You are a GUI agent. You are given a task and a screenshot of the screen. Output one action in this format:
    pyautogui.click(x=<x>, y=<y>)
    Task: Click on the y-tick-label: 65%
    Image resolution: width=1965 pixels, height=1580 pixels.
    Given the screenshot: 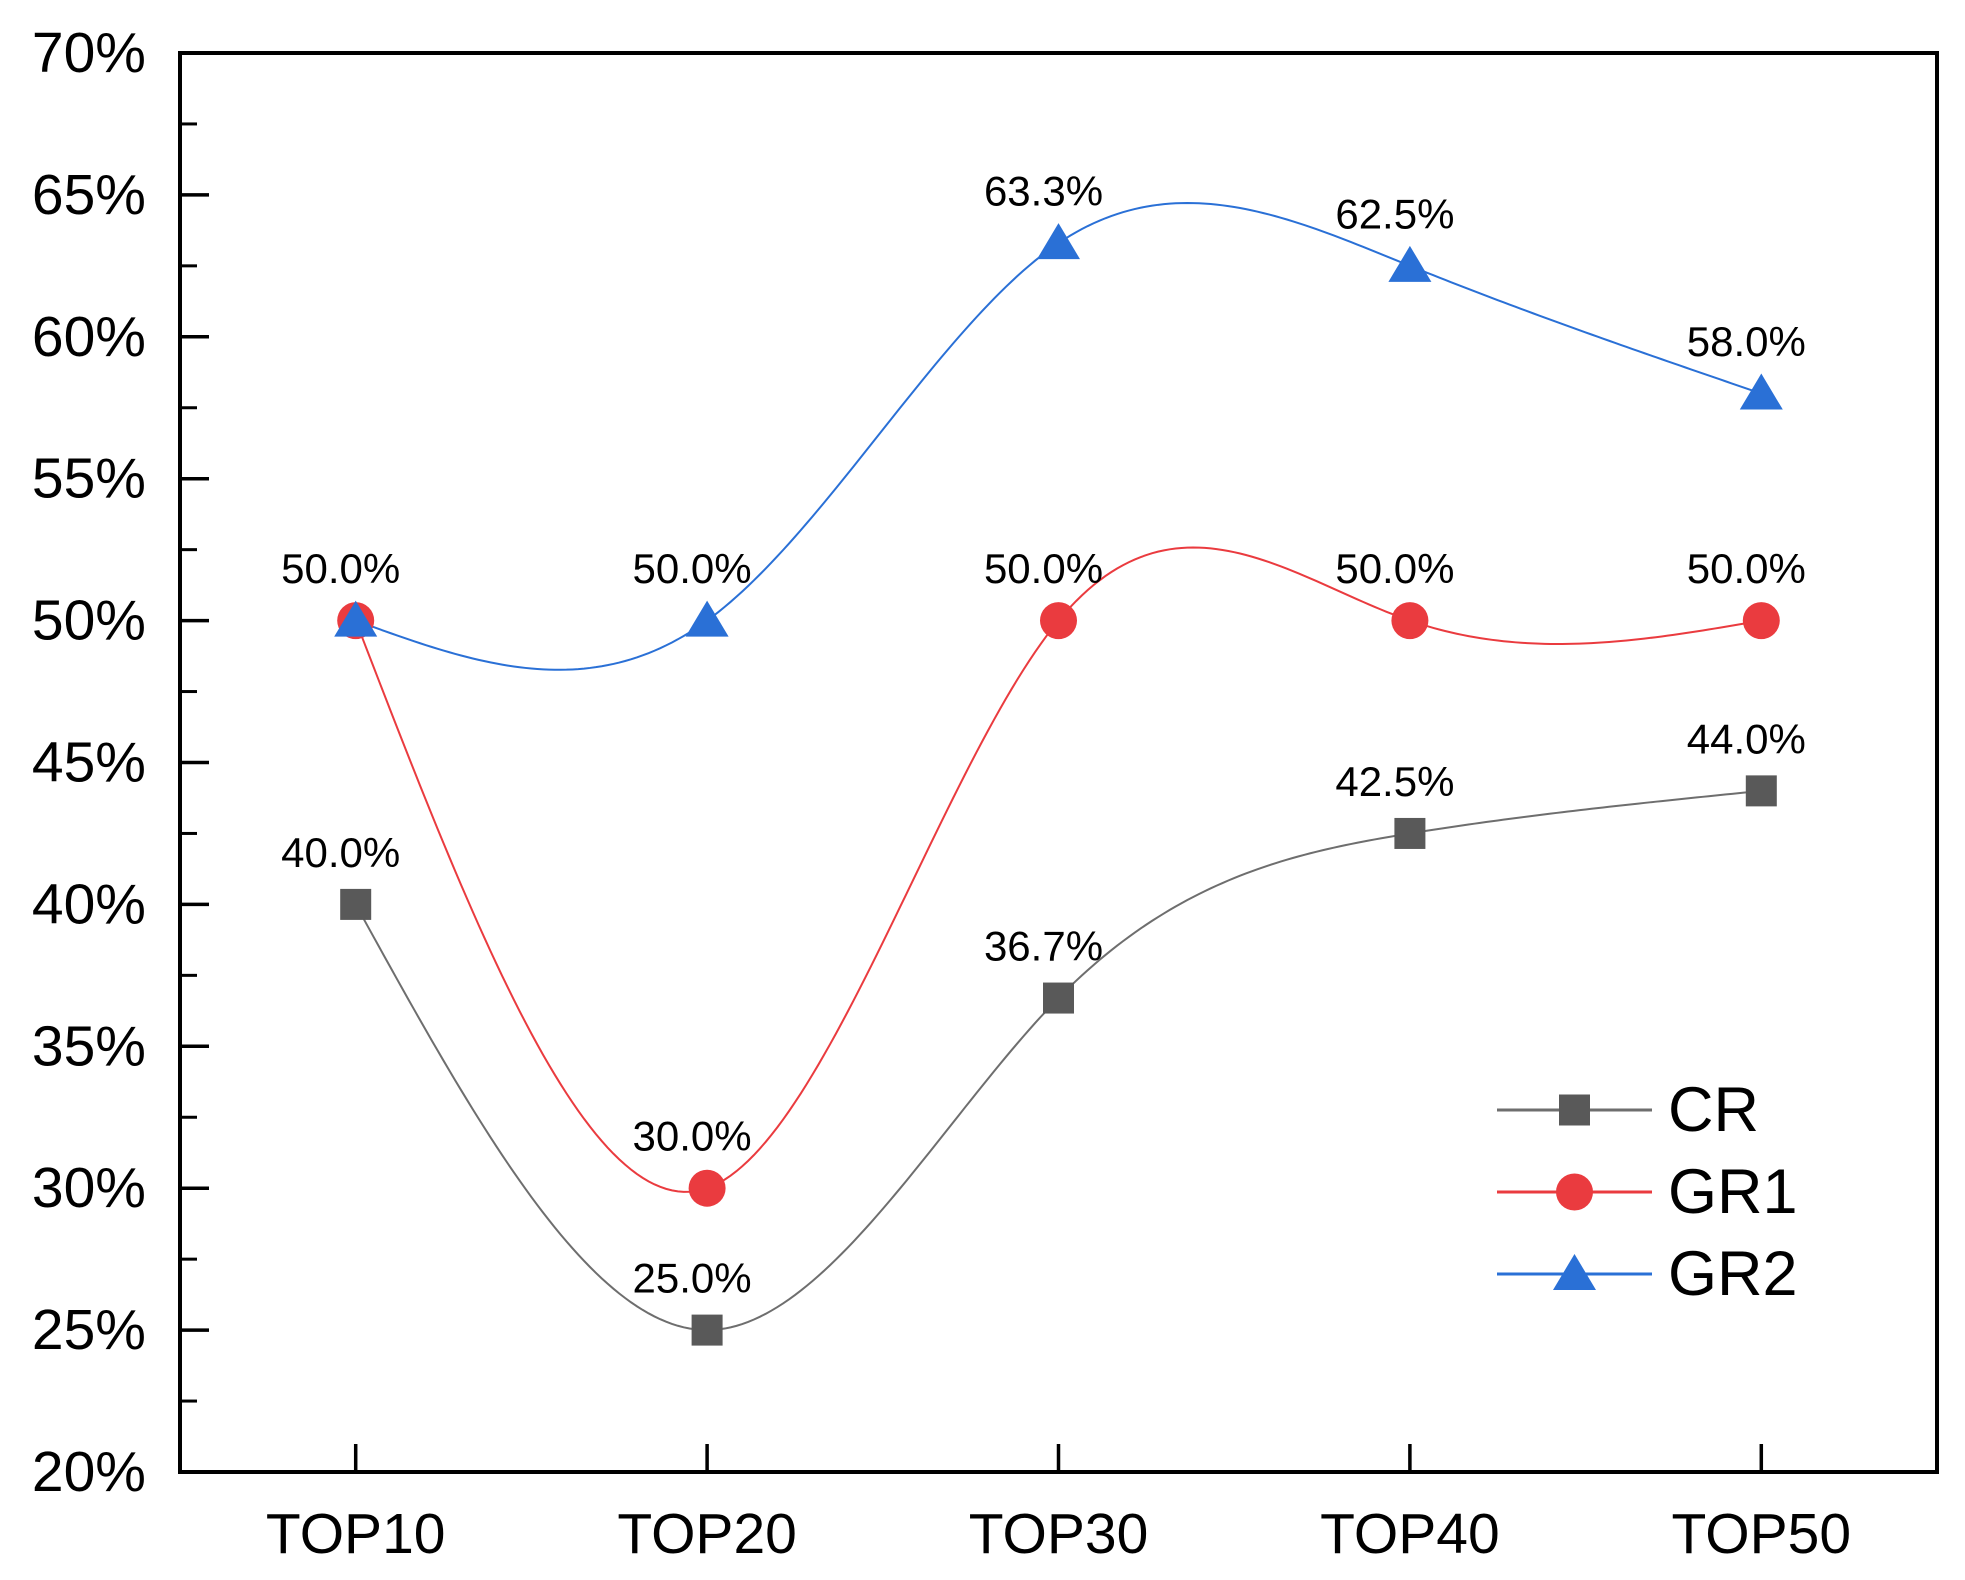 What is the action you would take?
    pyautogui.click(x=89, y=195)
    